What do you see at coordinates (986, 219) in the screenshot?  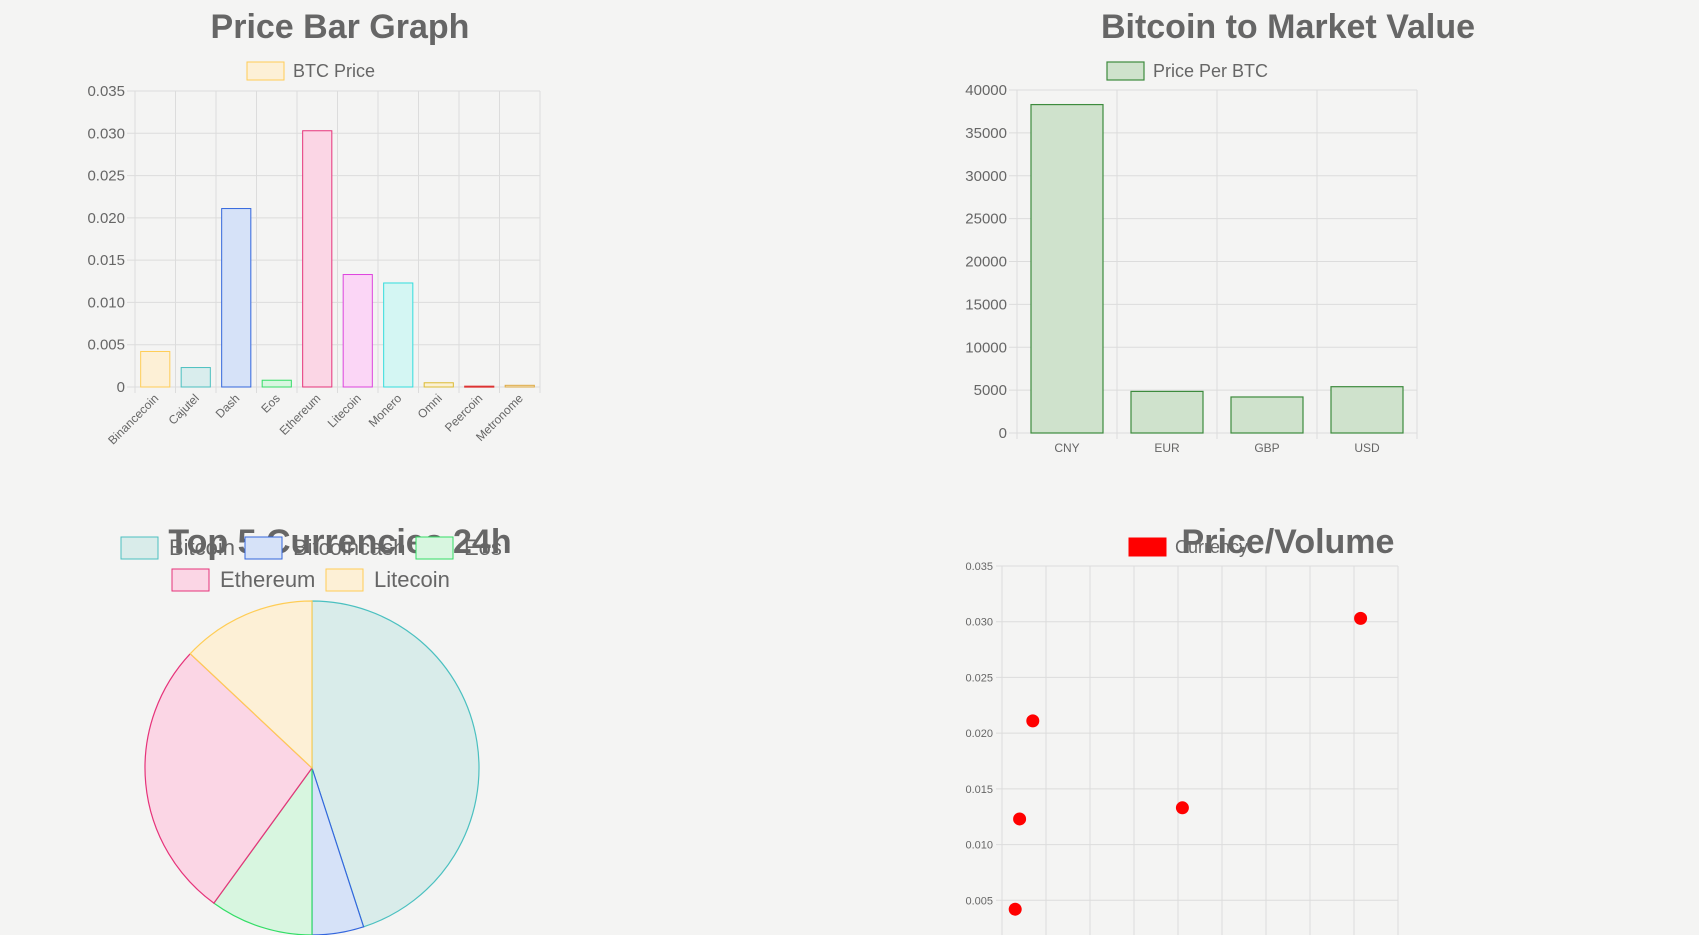 I see `y-tick-label: 25000` at bounding box center [986, 219].